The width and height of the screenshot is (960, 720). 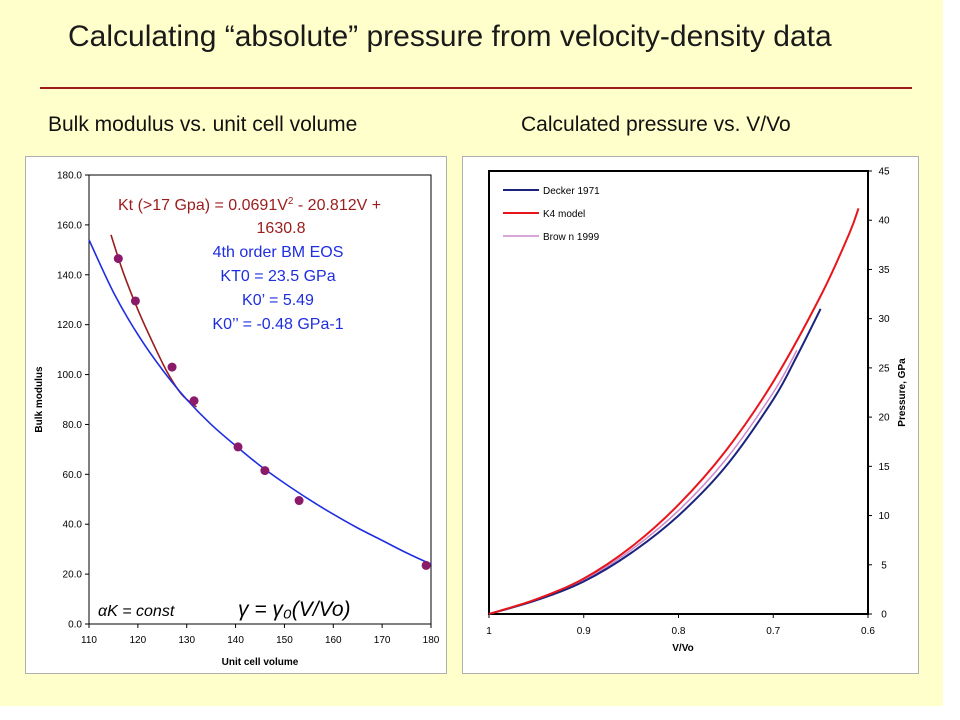 I want to click on x-tick-label: 170, so click(x=382, y=640).